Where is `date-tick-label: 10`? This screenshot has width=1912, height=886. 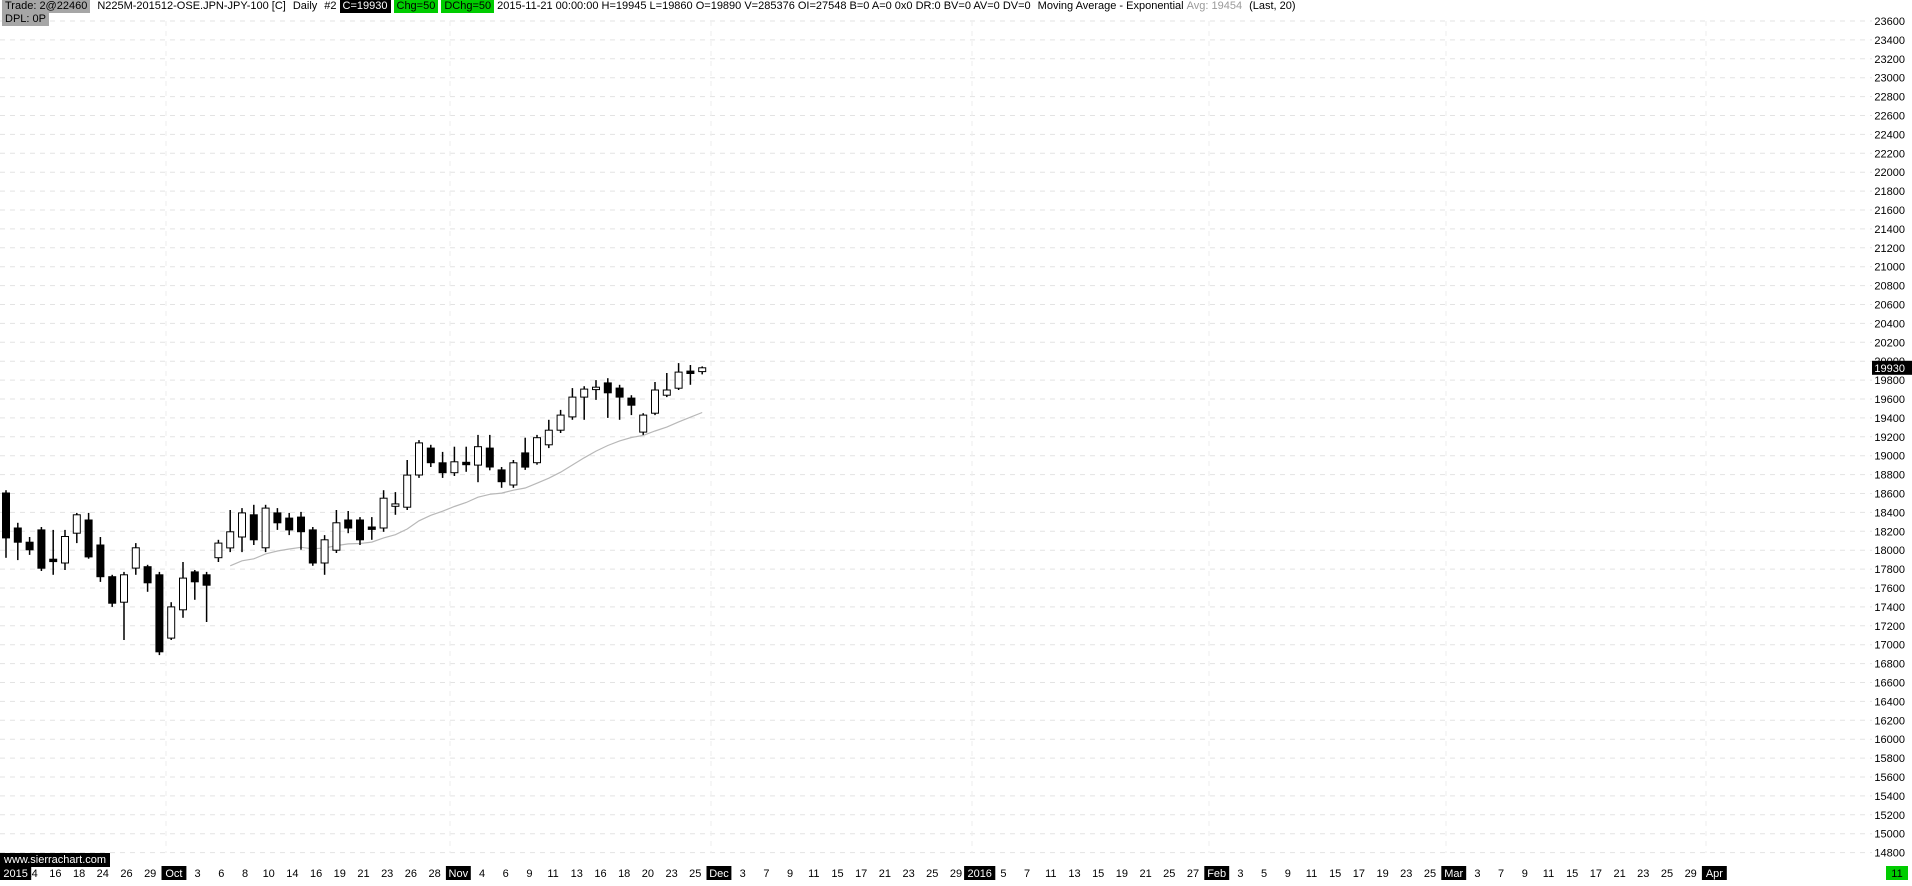 date-tick-label: 10 is located at coordinates (269, 874).